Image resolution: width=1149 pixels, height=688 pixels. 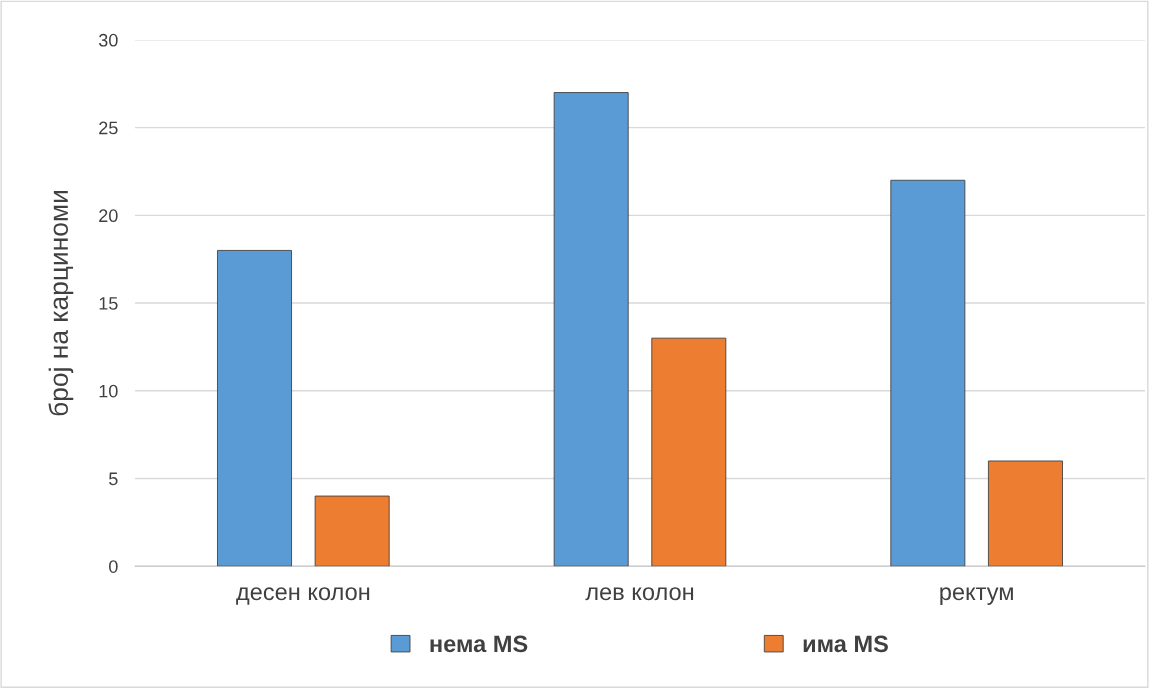 What do you see at coordinates (61, 303) in the screenshot?
I see `y-axis-title: број на карциноми` at bounding box center [61, 303].